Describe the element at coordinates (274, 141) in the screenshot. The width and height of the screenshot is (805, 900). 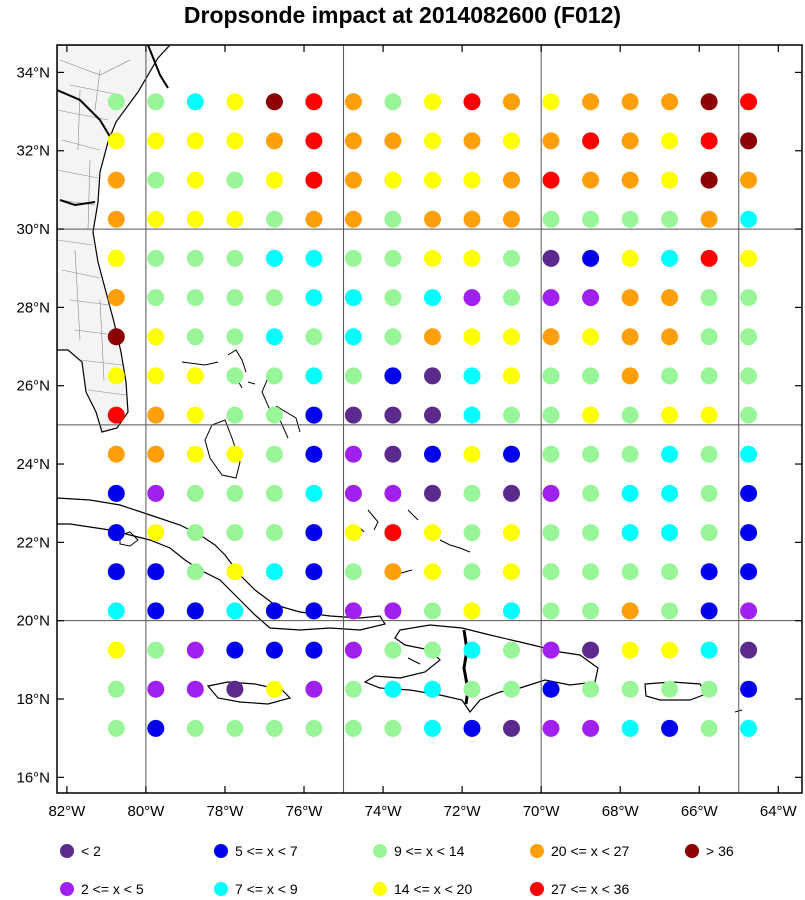
I see `impact-dot-r1-c4` at that location.